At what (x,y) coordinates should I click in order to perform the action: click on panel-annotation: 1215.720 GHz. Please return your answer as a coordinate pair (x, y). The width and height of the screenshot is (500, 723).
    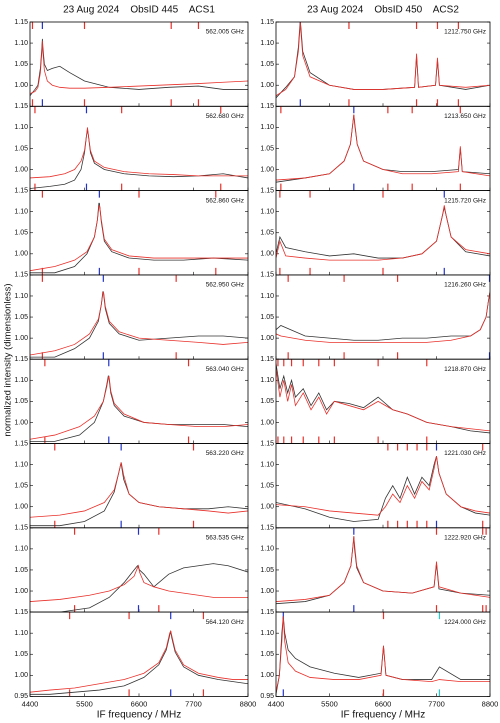
    Looking at the image, I should click on (465, 200).